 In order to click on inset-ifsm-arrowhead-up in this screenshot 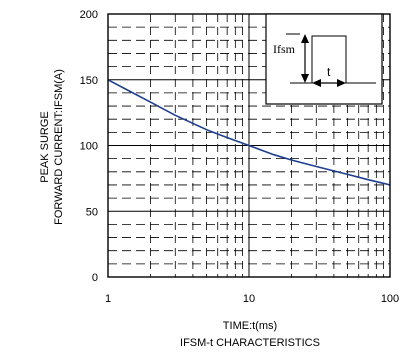, I will do `click(305, 38)`.